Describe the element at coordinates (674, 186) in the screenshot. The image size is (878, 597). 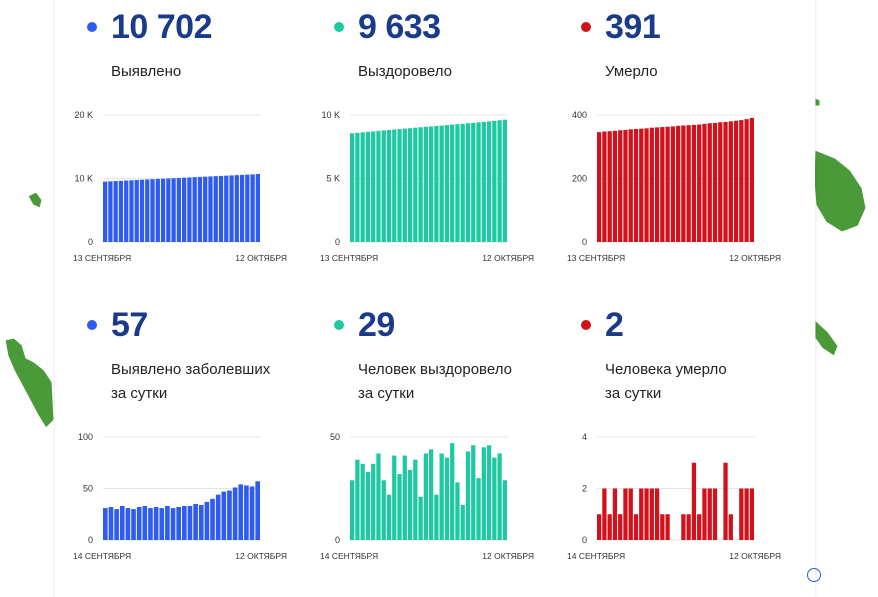
I see `chart-deaths-total: 0 200 400 13 СЕНТЯБРЯ 12 ОКТЯБРЯ` at that location.